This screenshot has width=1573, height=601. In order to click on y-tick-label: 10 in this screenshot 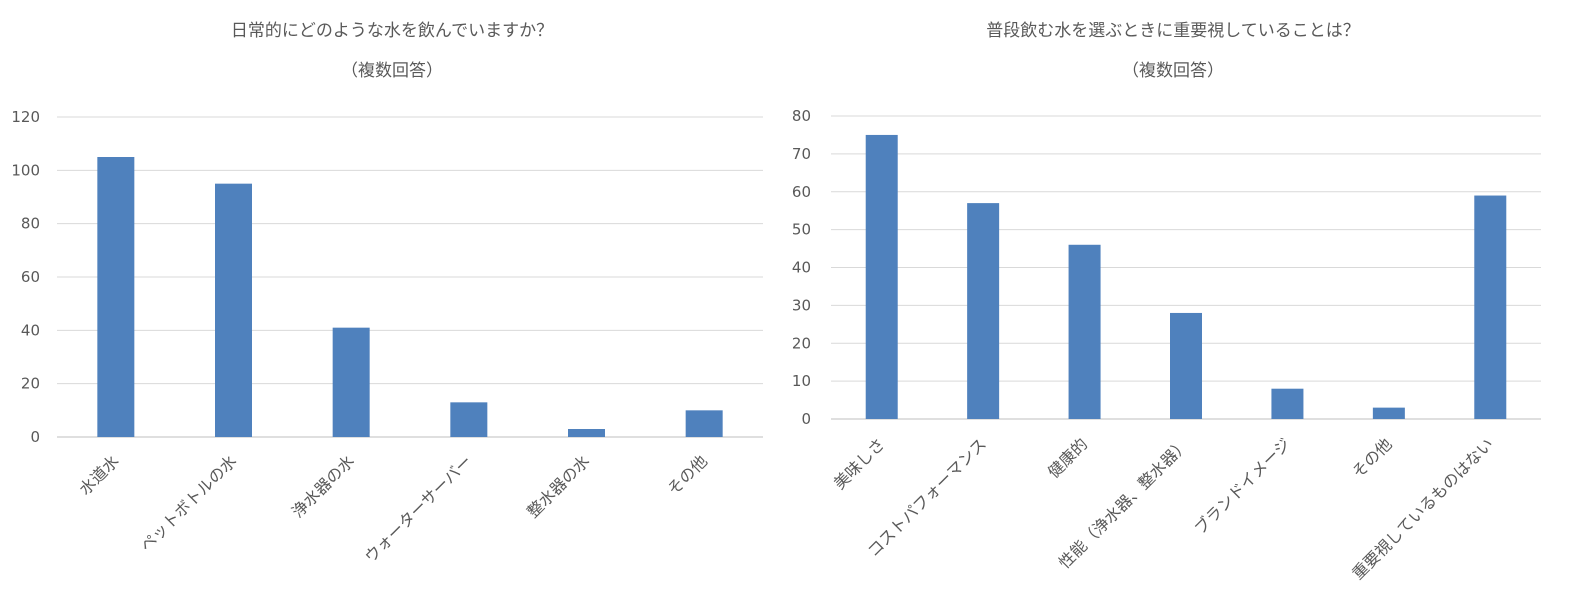, I will do `click(801, 381)`.